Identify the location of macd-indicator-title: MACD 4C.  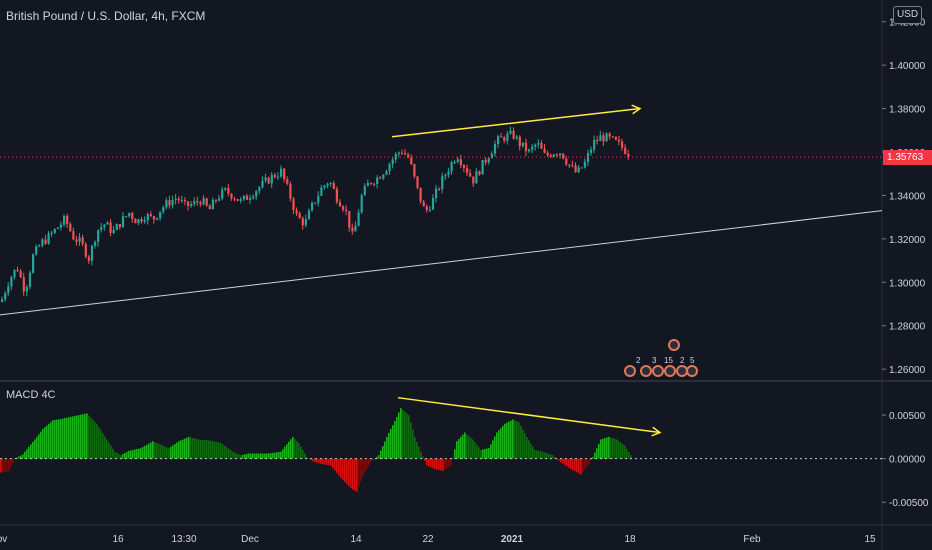
(31, 395).